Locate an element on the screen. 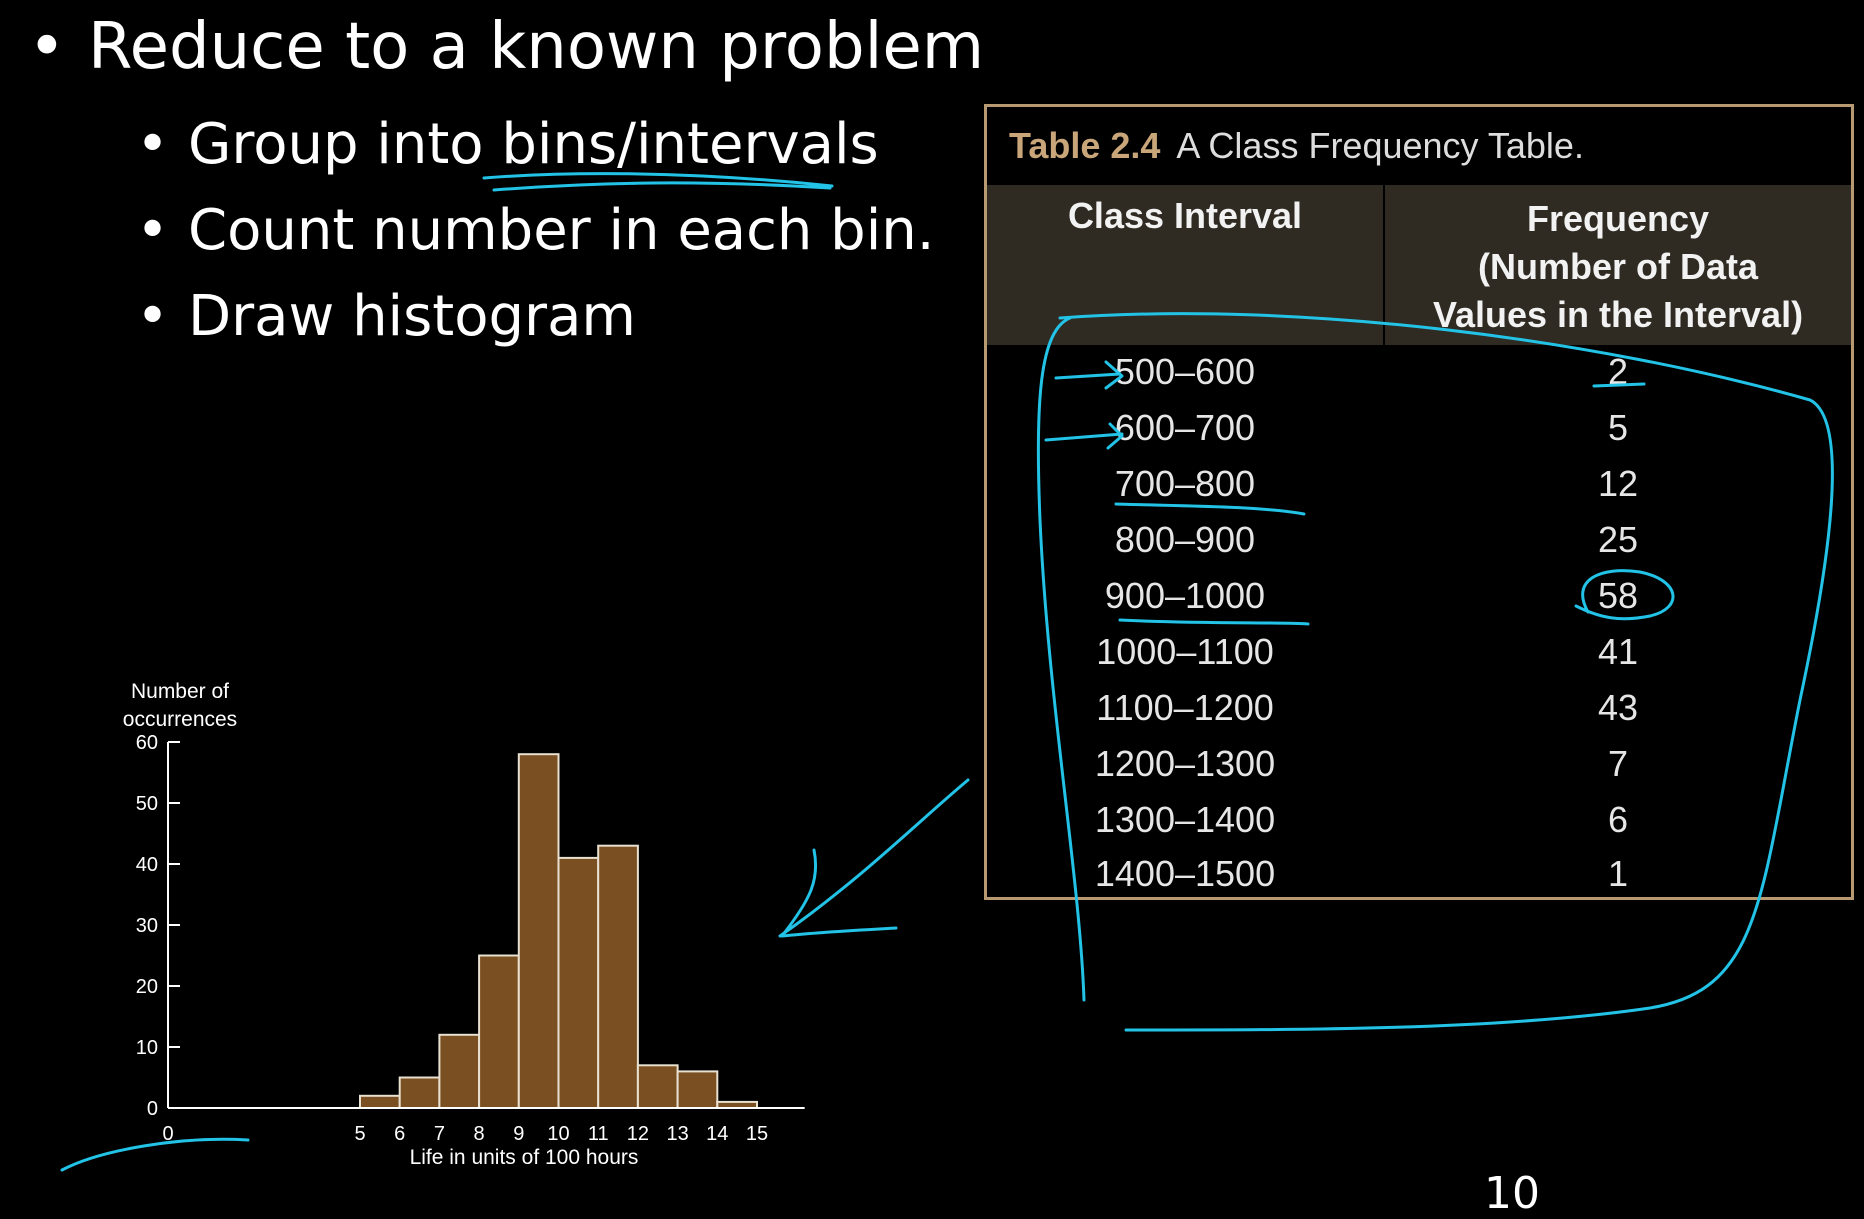  y-axis-title-line2: occurrences is located at coordinates (180, 719).